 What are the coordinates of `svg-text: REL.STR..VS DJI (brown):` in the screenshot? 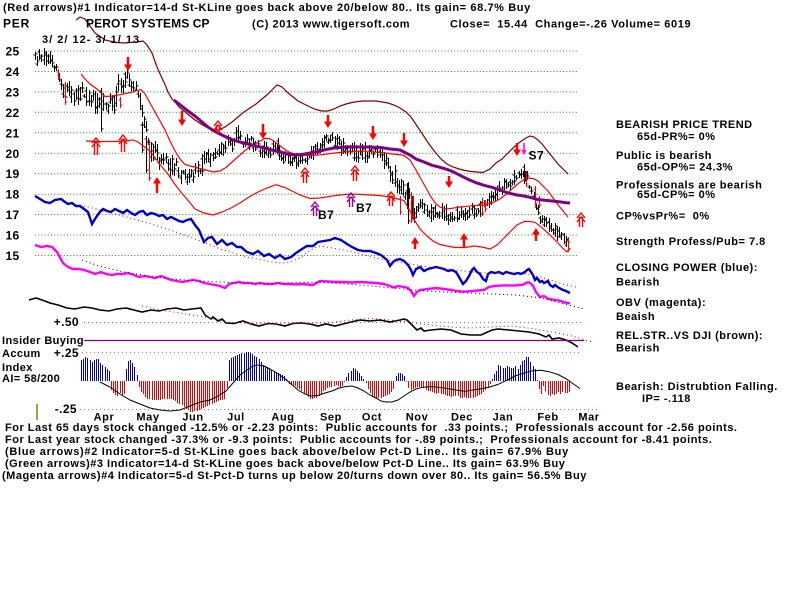 It's located at (689, 336).